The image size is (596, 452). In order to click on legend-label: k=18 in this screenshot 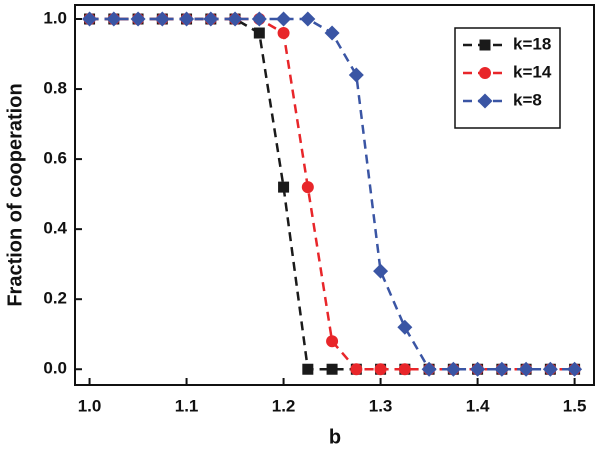, I will do `click(532, 43)`.